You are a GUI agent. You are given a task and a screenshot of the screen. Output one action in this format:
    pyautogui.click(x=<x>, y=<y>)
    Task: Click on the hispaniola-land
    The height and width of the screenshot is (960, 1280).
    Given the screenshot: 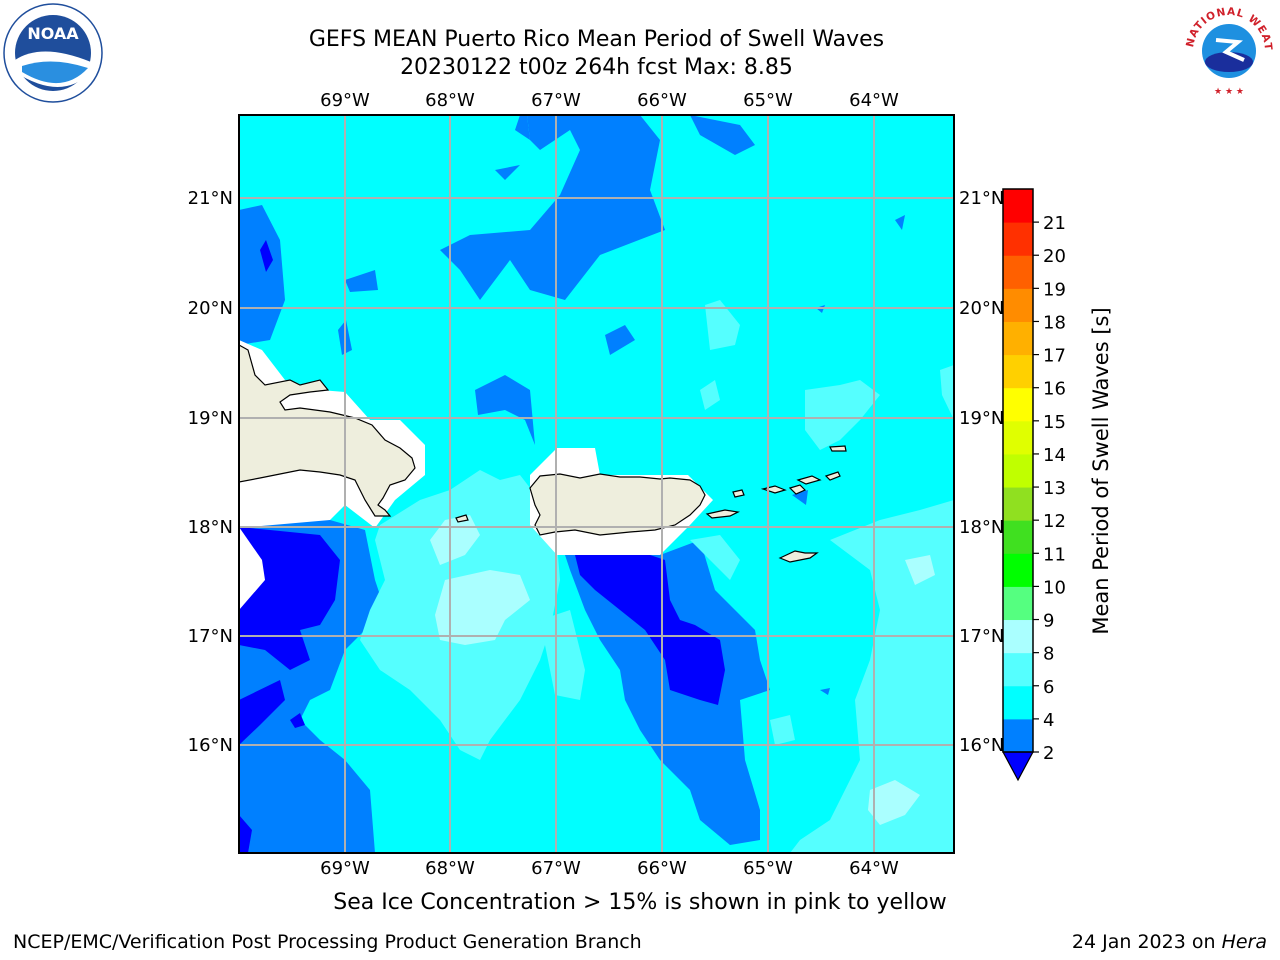 What is the action you would take?
    pyautogui.click(x=327, y=430)
    